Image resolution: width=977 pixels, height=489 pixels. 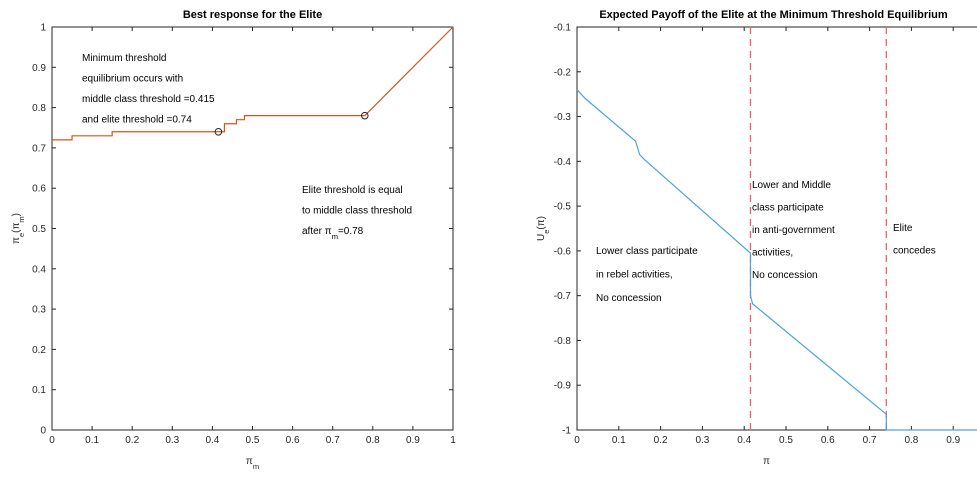 I want to click on y-tick-label: 0.1, so click(x=39, y=390).